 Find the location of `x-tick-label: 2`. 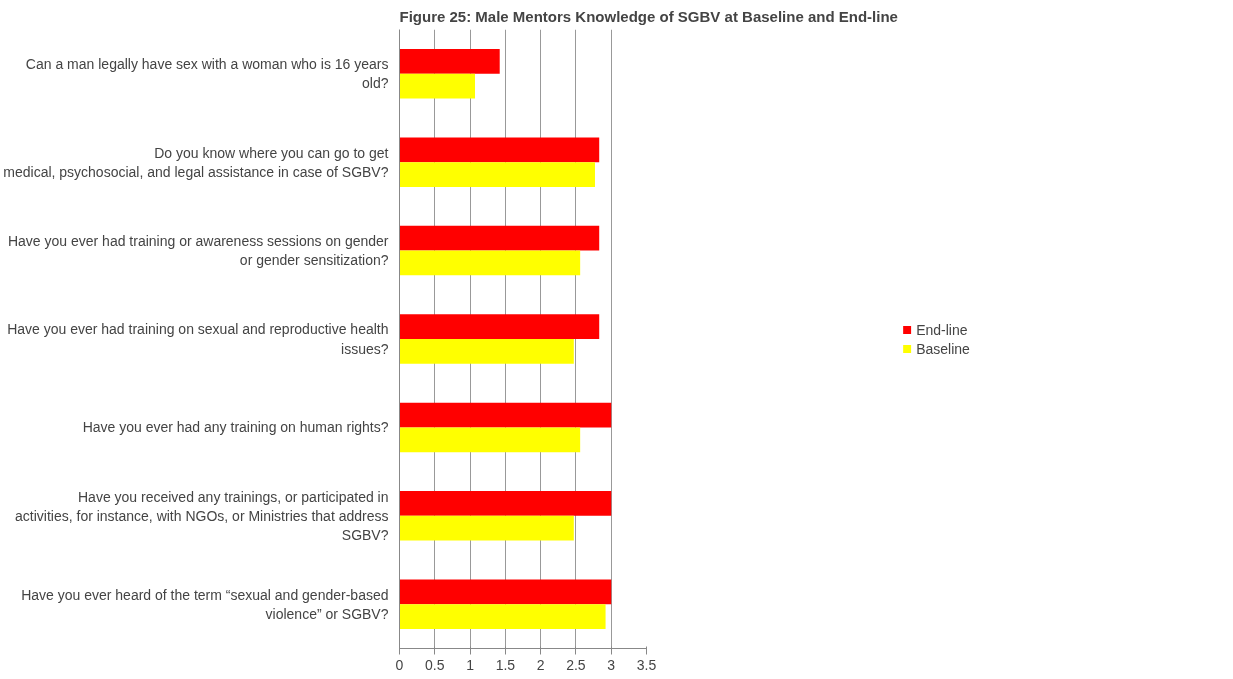

x-tick-label: 2 is located at coordinates (540, 664).